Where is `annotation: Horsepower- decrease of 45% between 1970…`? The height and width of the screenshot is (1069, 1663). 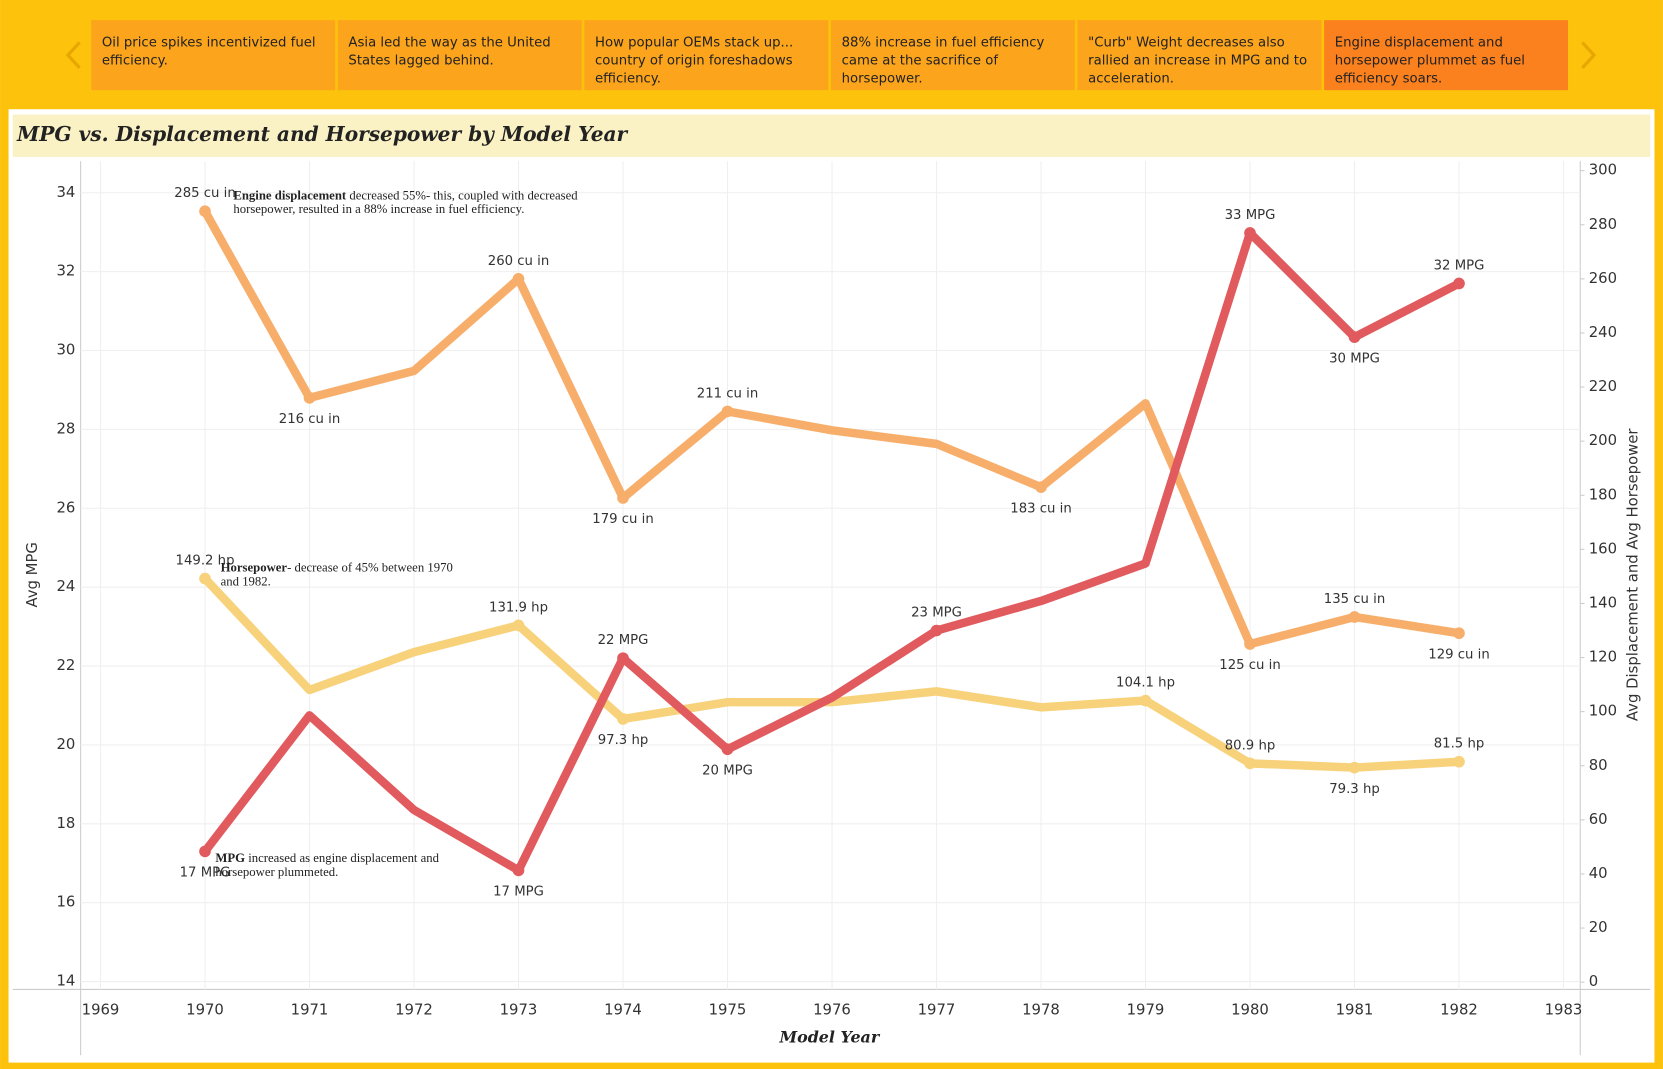 annotation: Horsepower- decrease of 45% between 1970… is located at coordinates (343, 575).